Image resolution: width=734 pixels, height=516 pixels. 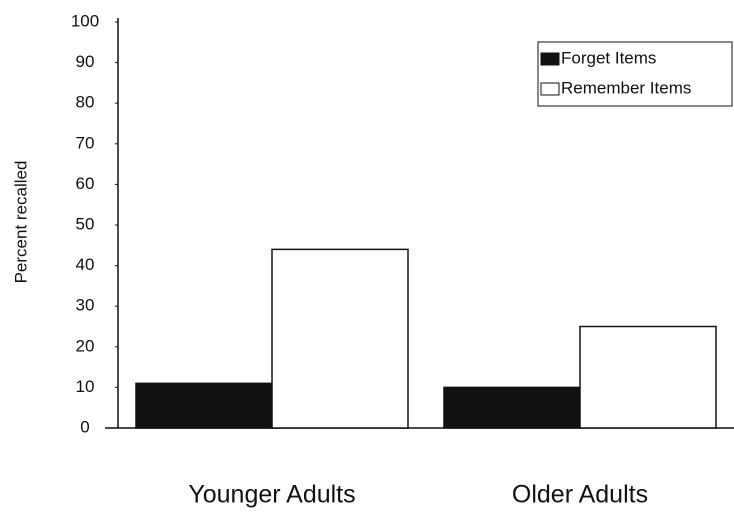 I want to click on legend-label: Forget Items, so click(x=608, y=57).